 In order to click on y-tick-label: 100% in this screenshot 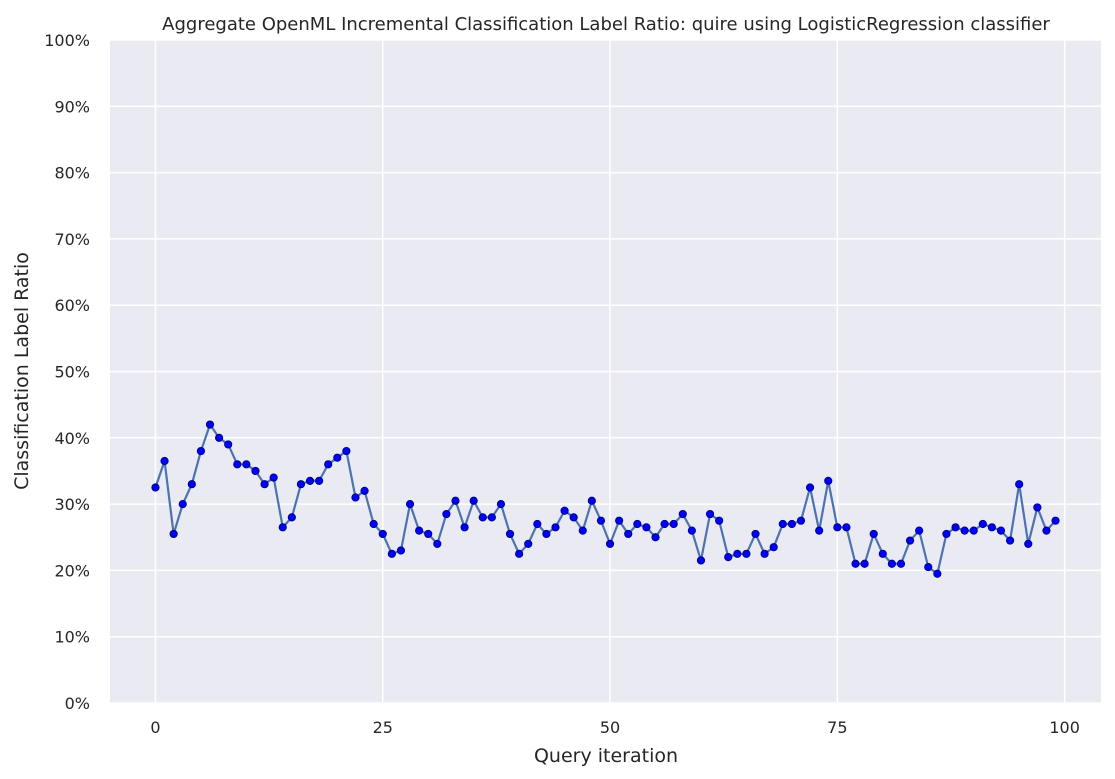, I will do `click(67, 40)`.